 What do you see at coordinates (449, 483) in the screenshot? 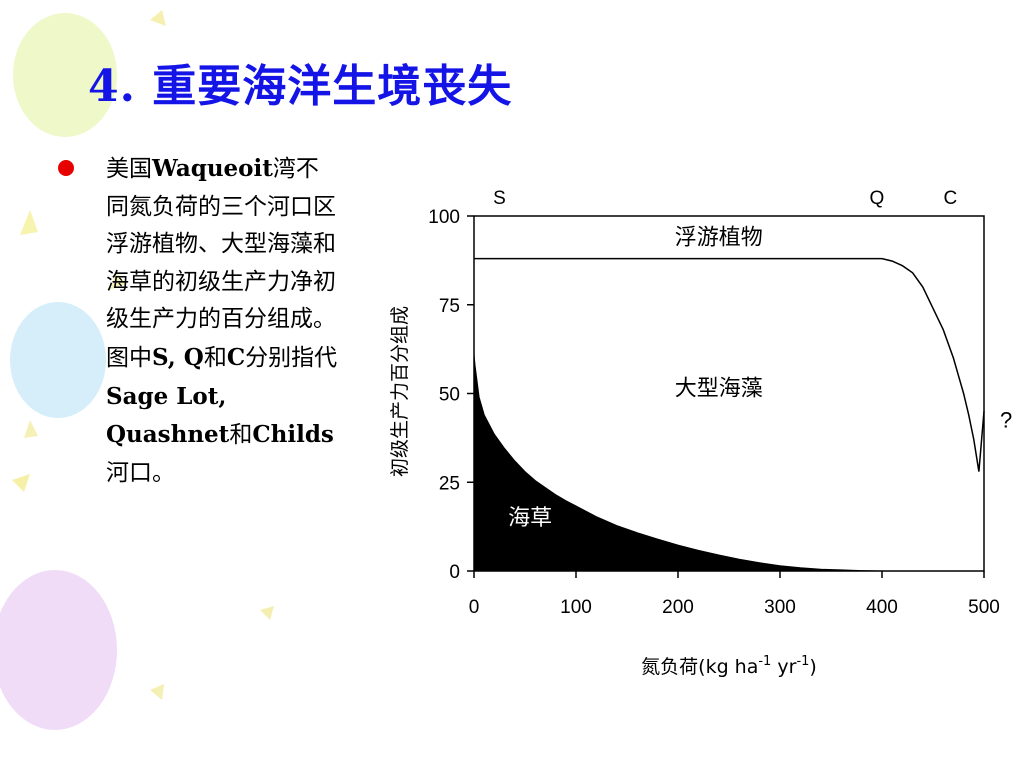
I see `y-tick-label: 25` at bounding box center [449, 483].